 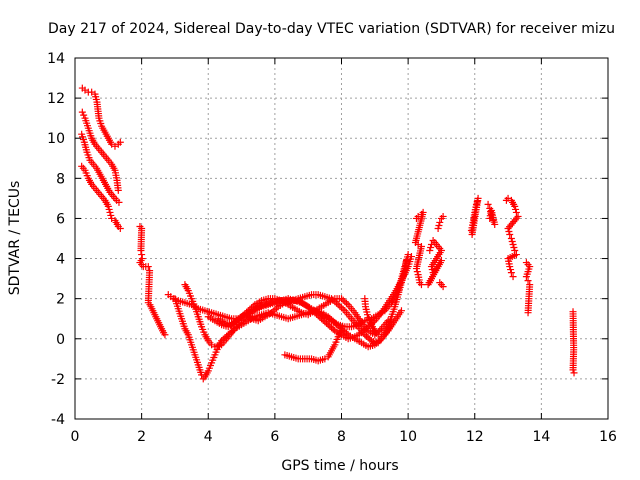 What do you see at coordinates (208, 437) in the screenshot?
I see `x-tick-label: 4` at bounding box center [208, 437].